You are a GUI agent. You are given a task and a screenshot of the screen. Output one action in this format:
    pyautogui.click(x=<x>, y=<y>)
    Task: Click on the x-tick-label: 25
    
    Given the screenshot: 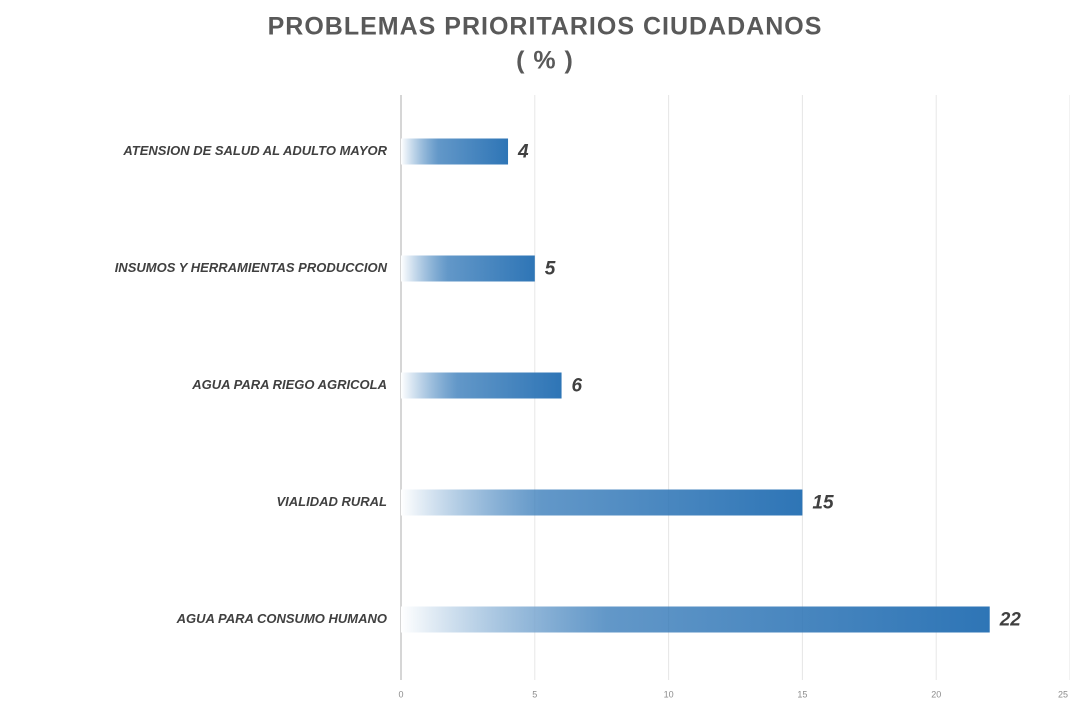 What is the action you would take?
    pyautogui.click(x=1063, y=694)
    